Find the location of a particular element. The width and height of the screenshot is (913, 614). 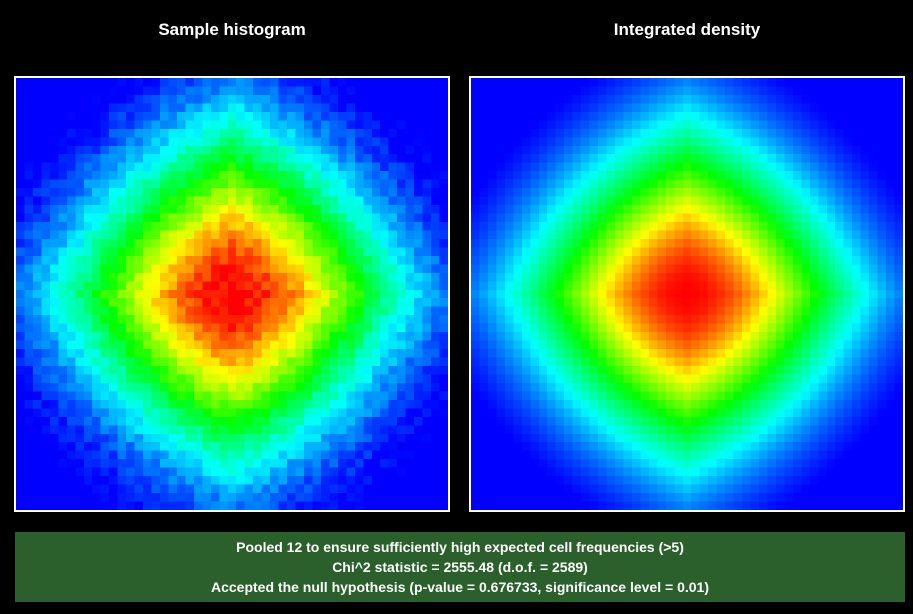

sample-histogram-title: Sample histogram is located at coordinates (232, 29).